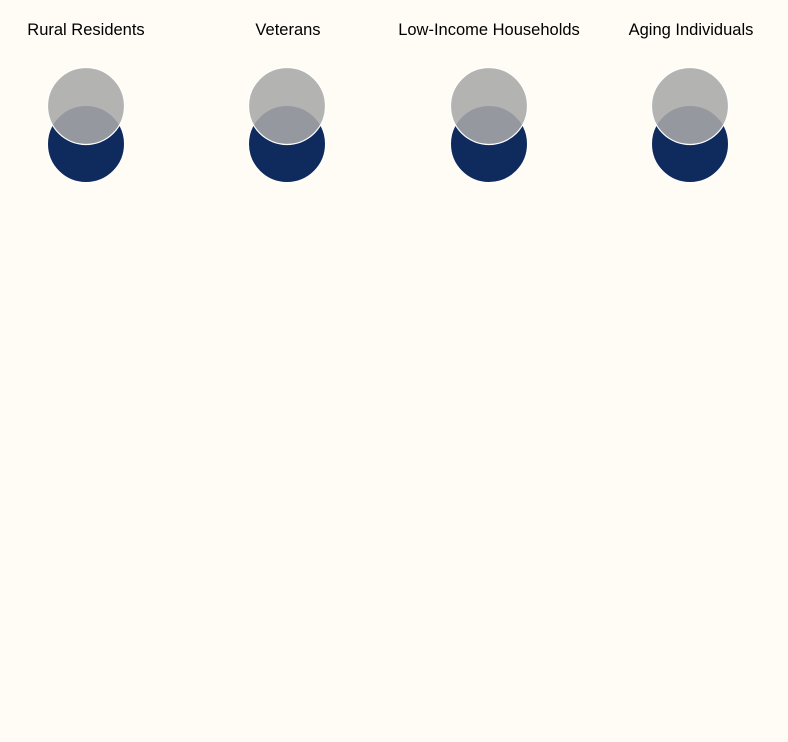 Image resolution: width=788 pixels, height=742 pixels. I want to click on group-veterans: Veterans, so click(288, 100).